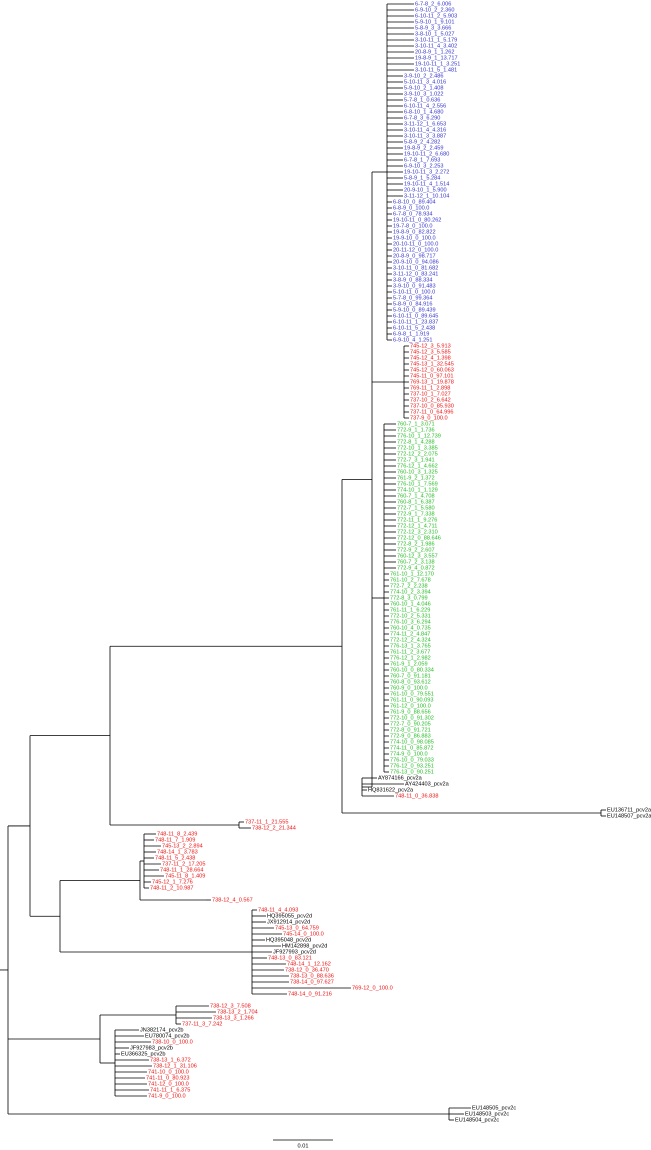  I want to click on leaf-label: 761-11_1_6.229, so click(410, 610).